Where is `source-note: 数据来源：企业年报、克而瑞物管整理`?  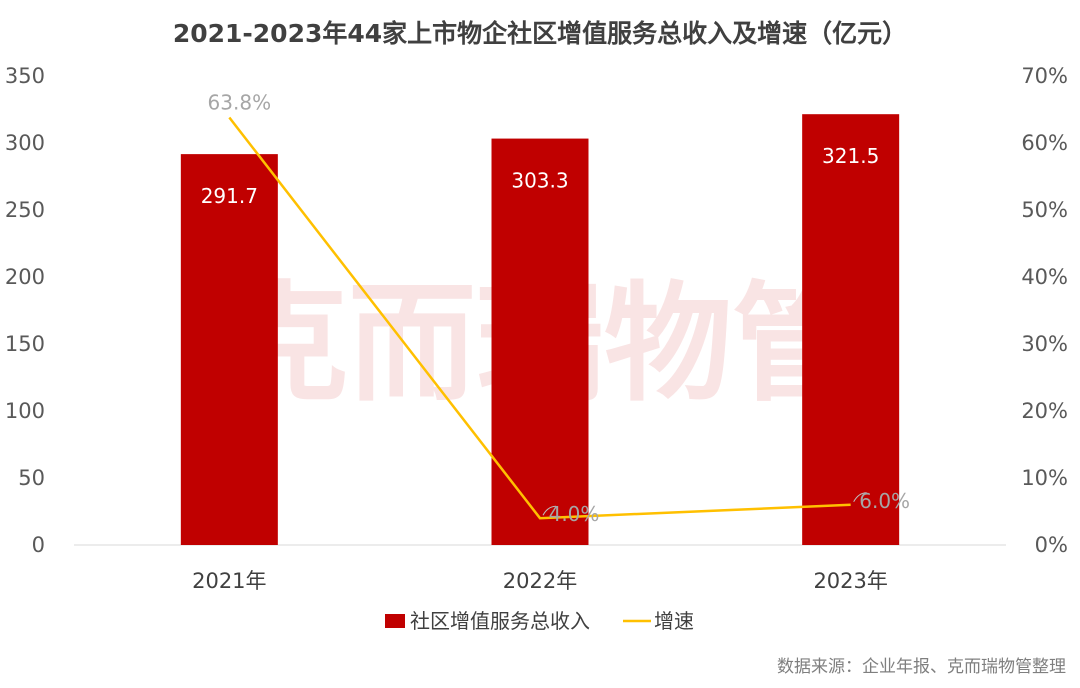 source-note: 数据来源：企业年报、克而瑞物管整理 is located at coordinates (921, 667).